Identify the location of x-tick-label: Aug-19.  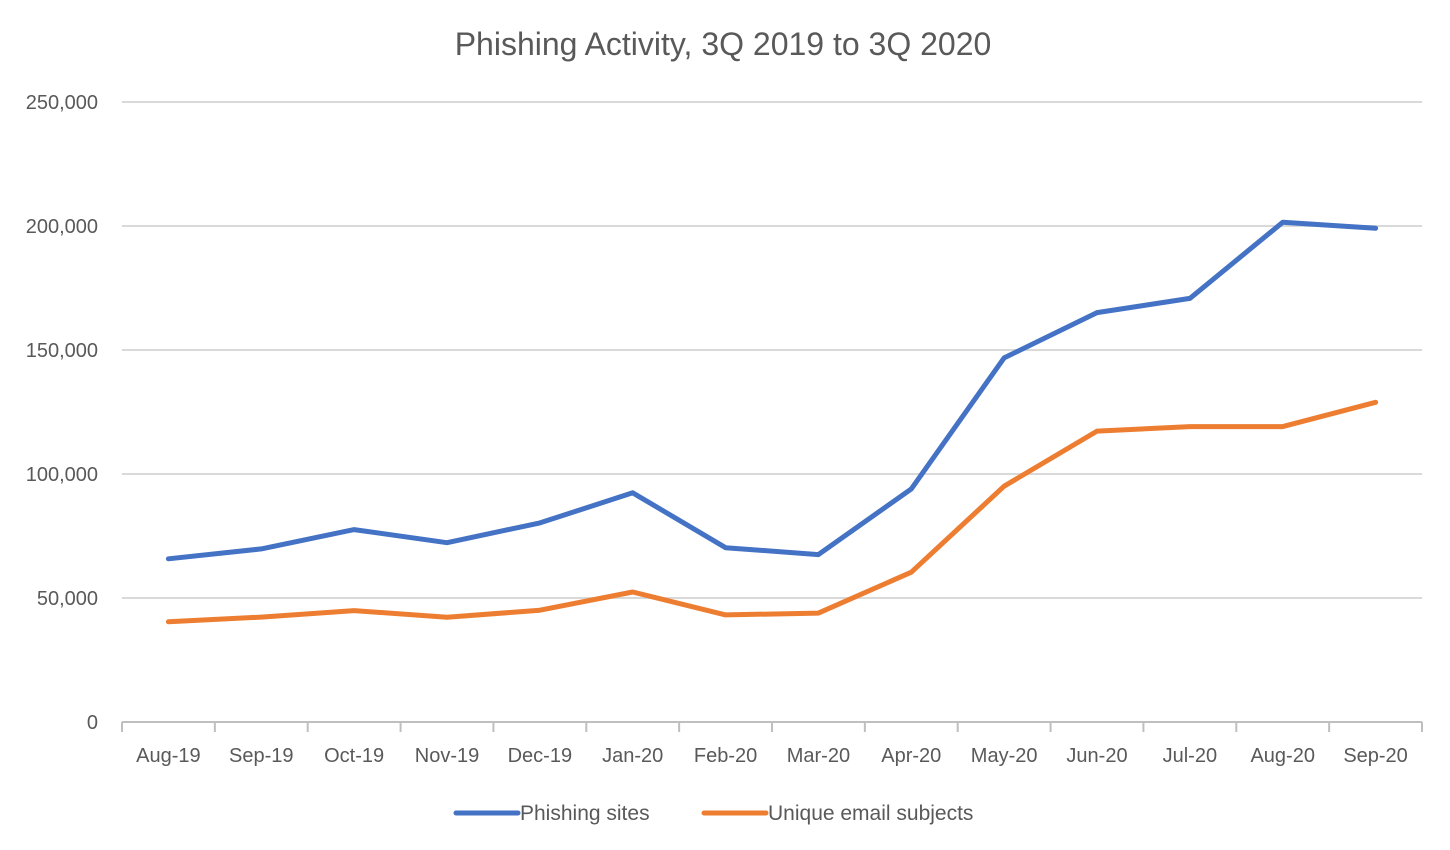
(168, 756).